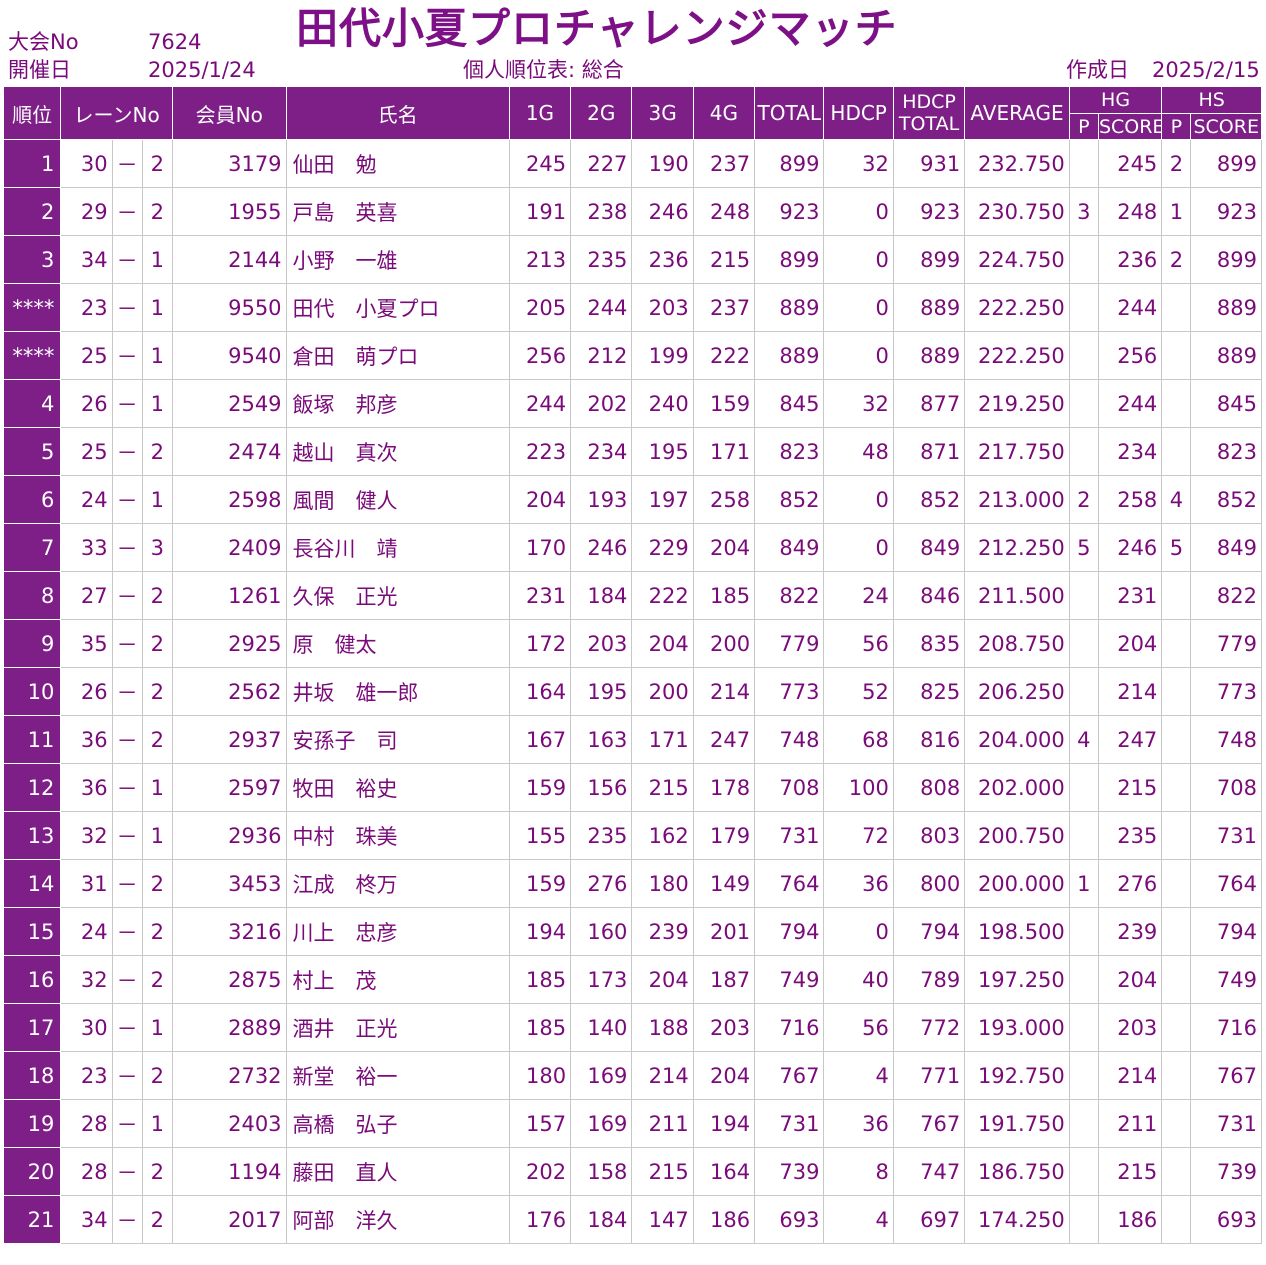 The image size is (1266, 1265). I want to click on game2-cell: 193, so click(601, 499).